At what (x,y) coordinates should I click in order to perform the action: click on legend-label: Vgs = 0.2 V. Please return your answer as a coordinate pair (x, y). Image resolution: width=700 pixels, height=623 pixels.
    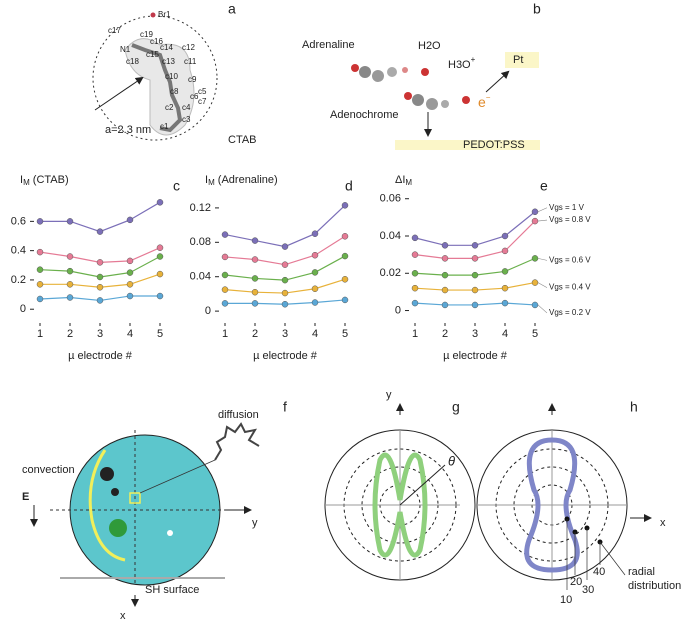
    Looking at the image, I should click on (570, 312).